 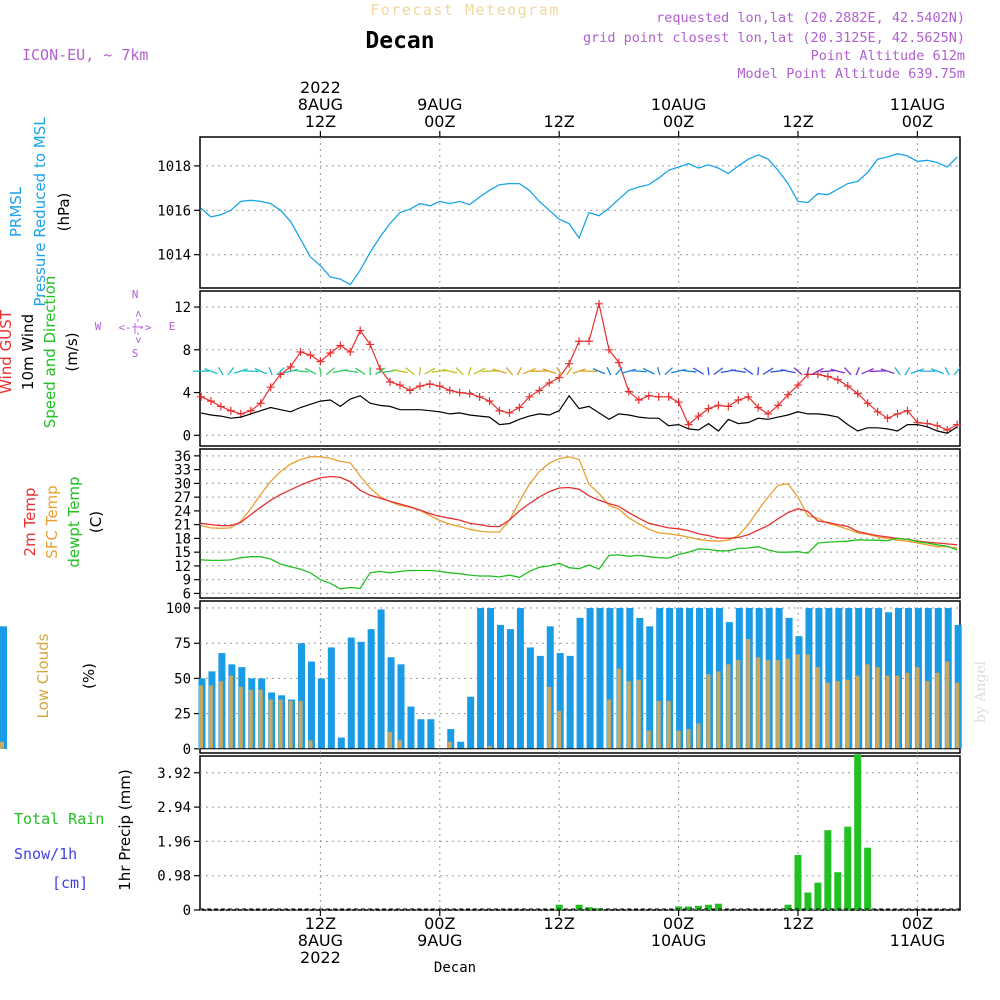 What do you see at coordinates (40, 212) in the screenshot?
I see `axis-label-line: Pressure Reduced to MSL` at bounding box center [40, 212].